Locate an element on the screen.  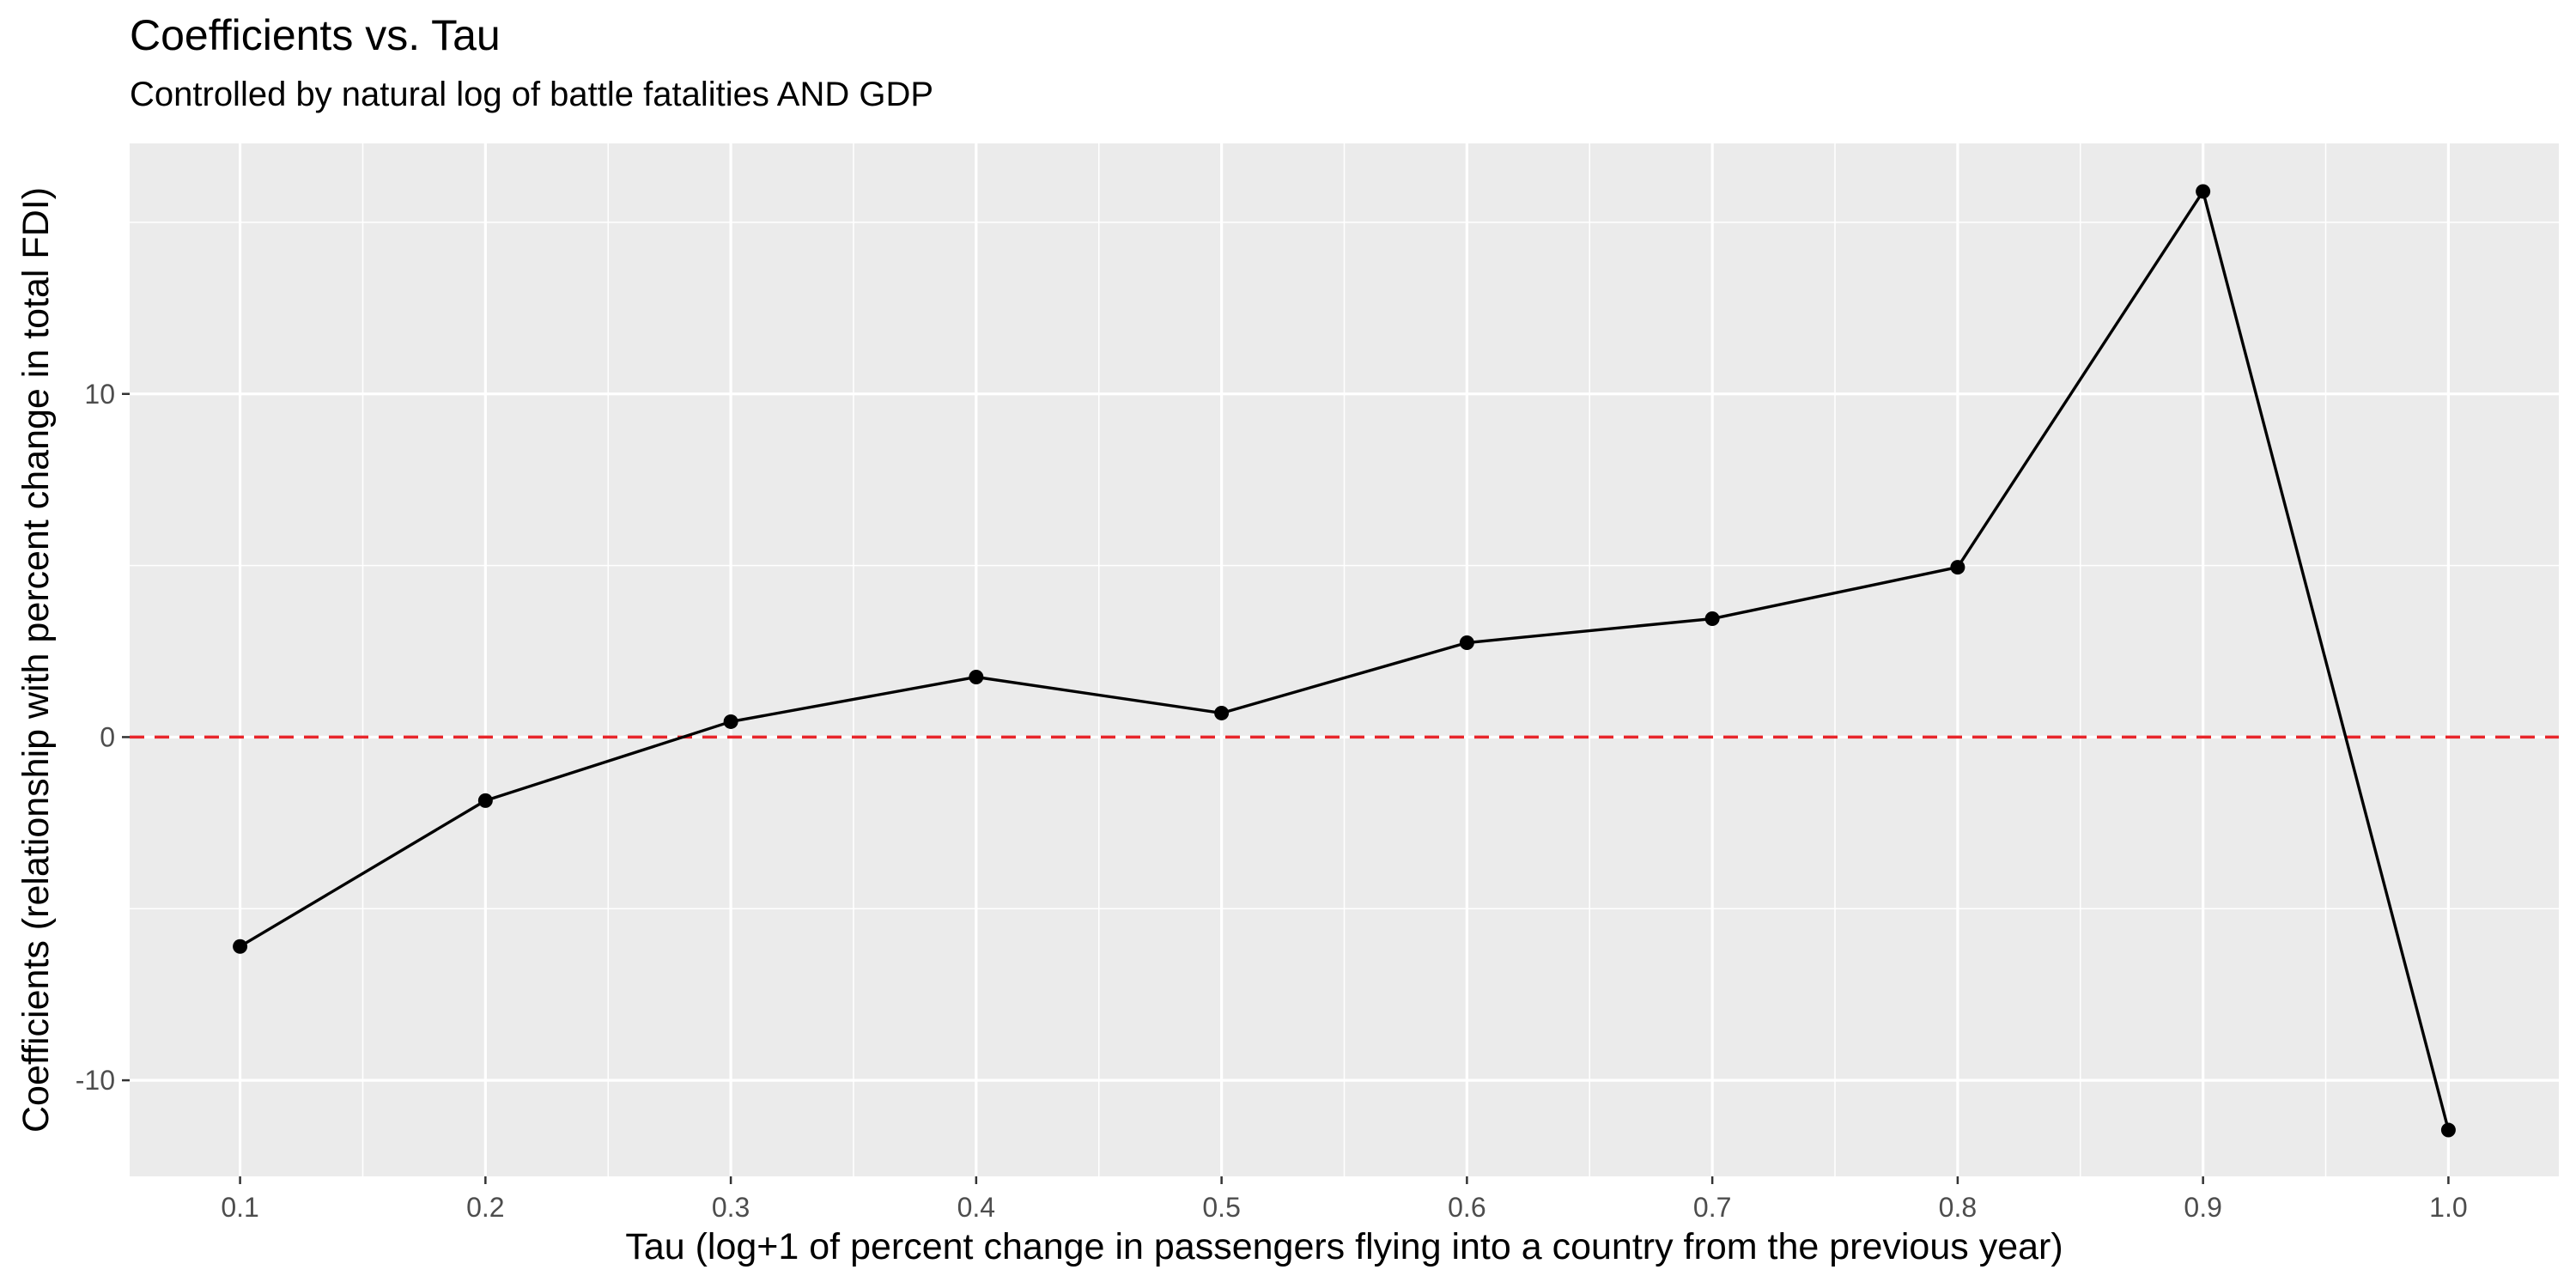
y-tick-label: -10 is located at coordinates (96, 1080).